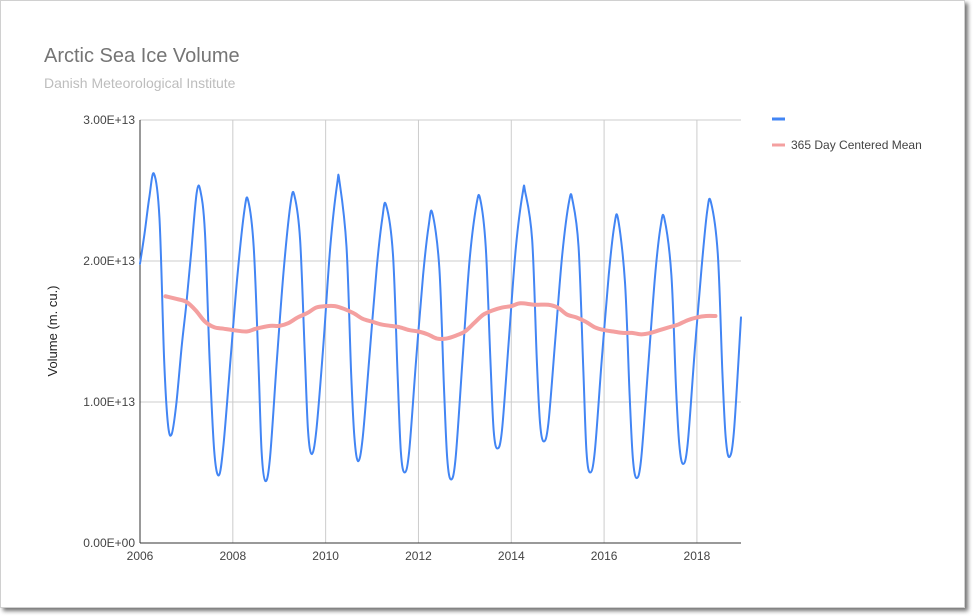 Image resolution: width=973 pixels, height=616 pixels. What do you see at coordinates (140, 83) in the screenshot?
I see `chart-subtitle: Danish Meteorological Institute` at bounding box center [140, 83].